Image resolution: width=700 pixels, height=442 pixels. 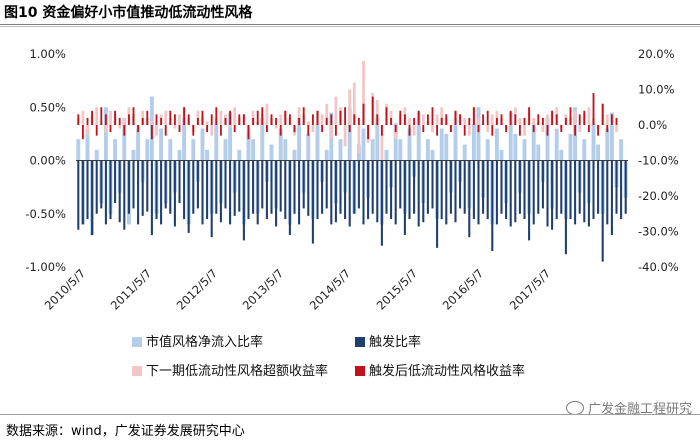 I want to click on title-divider-secondary, so click(x=350, y=26).